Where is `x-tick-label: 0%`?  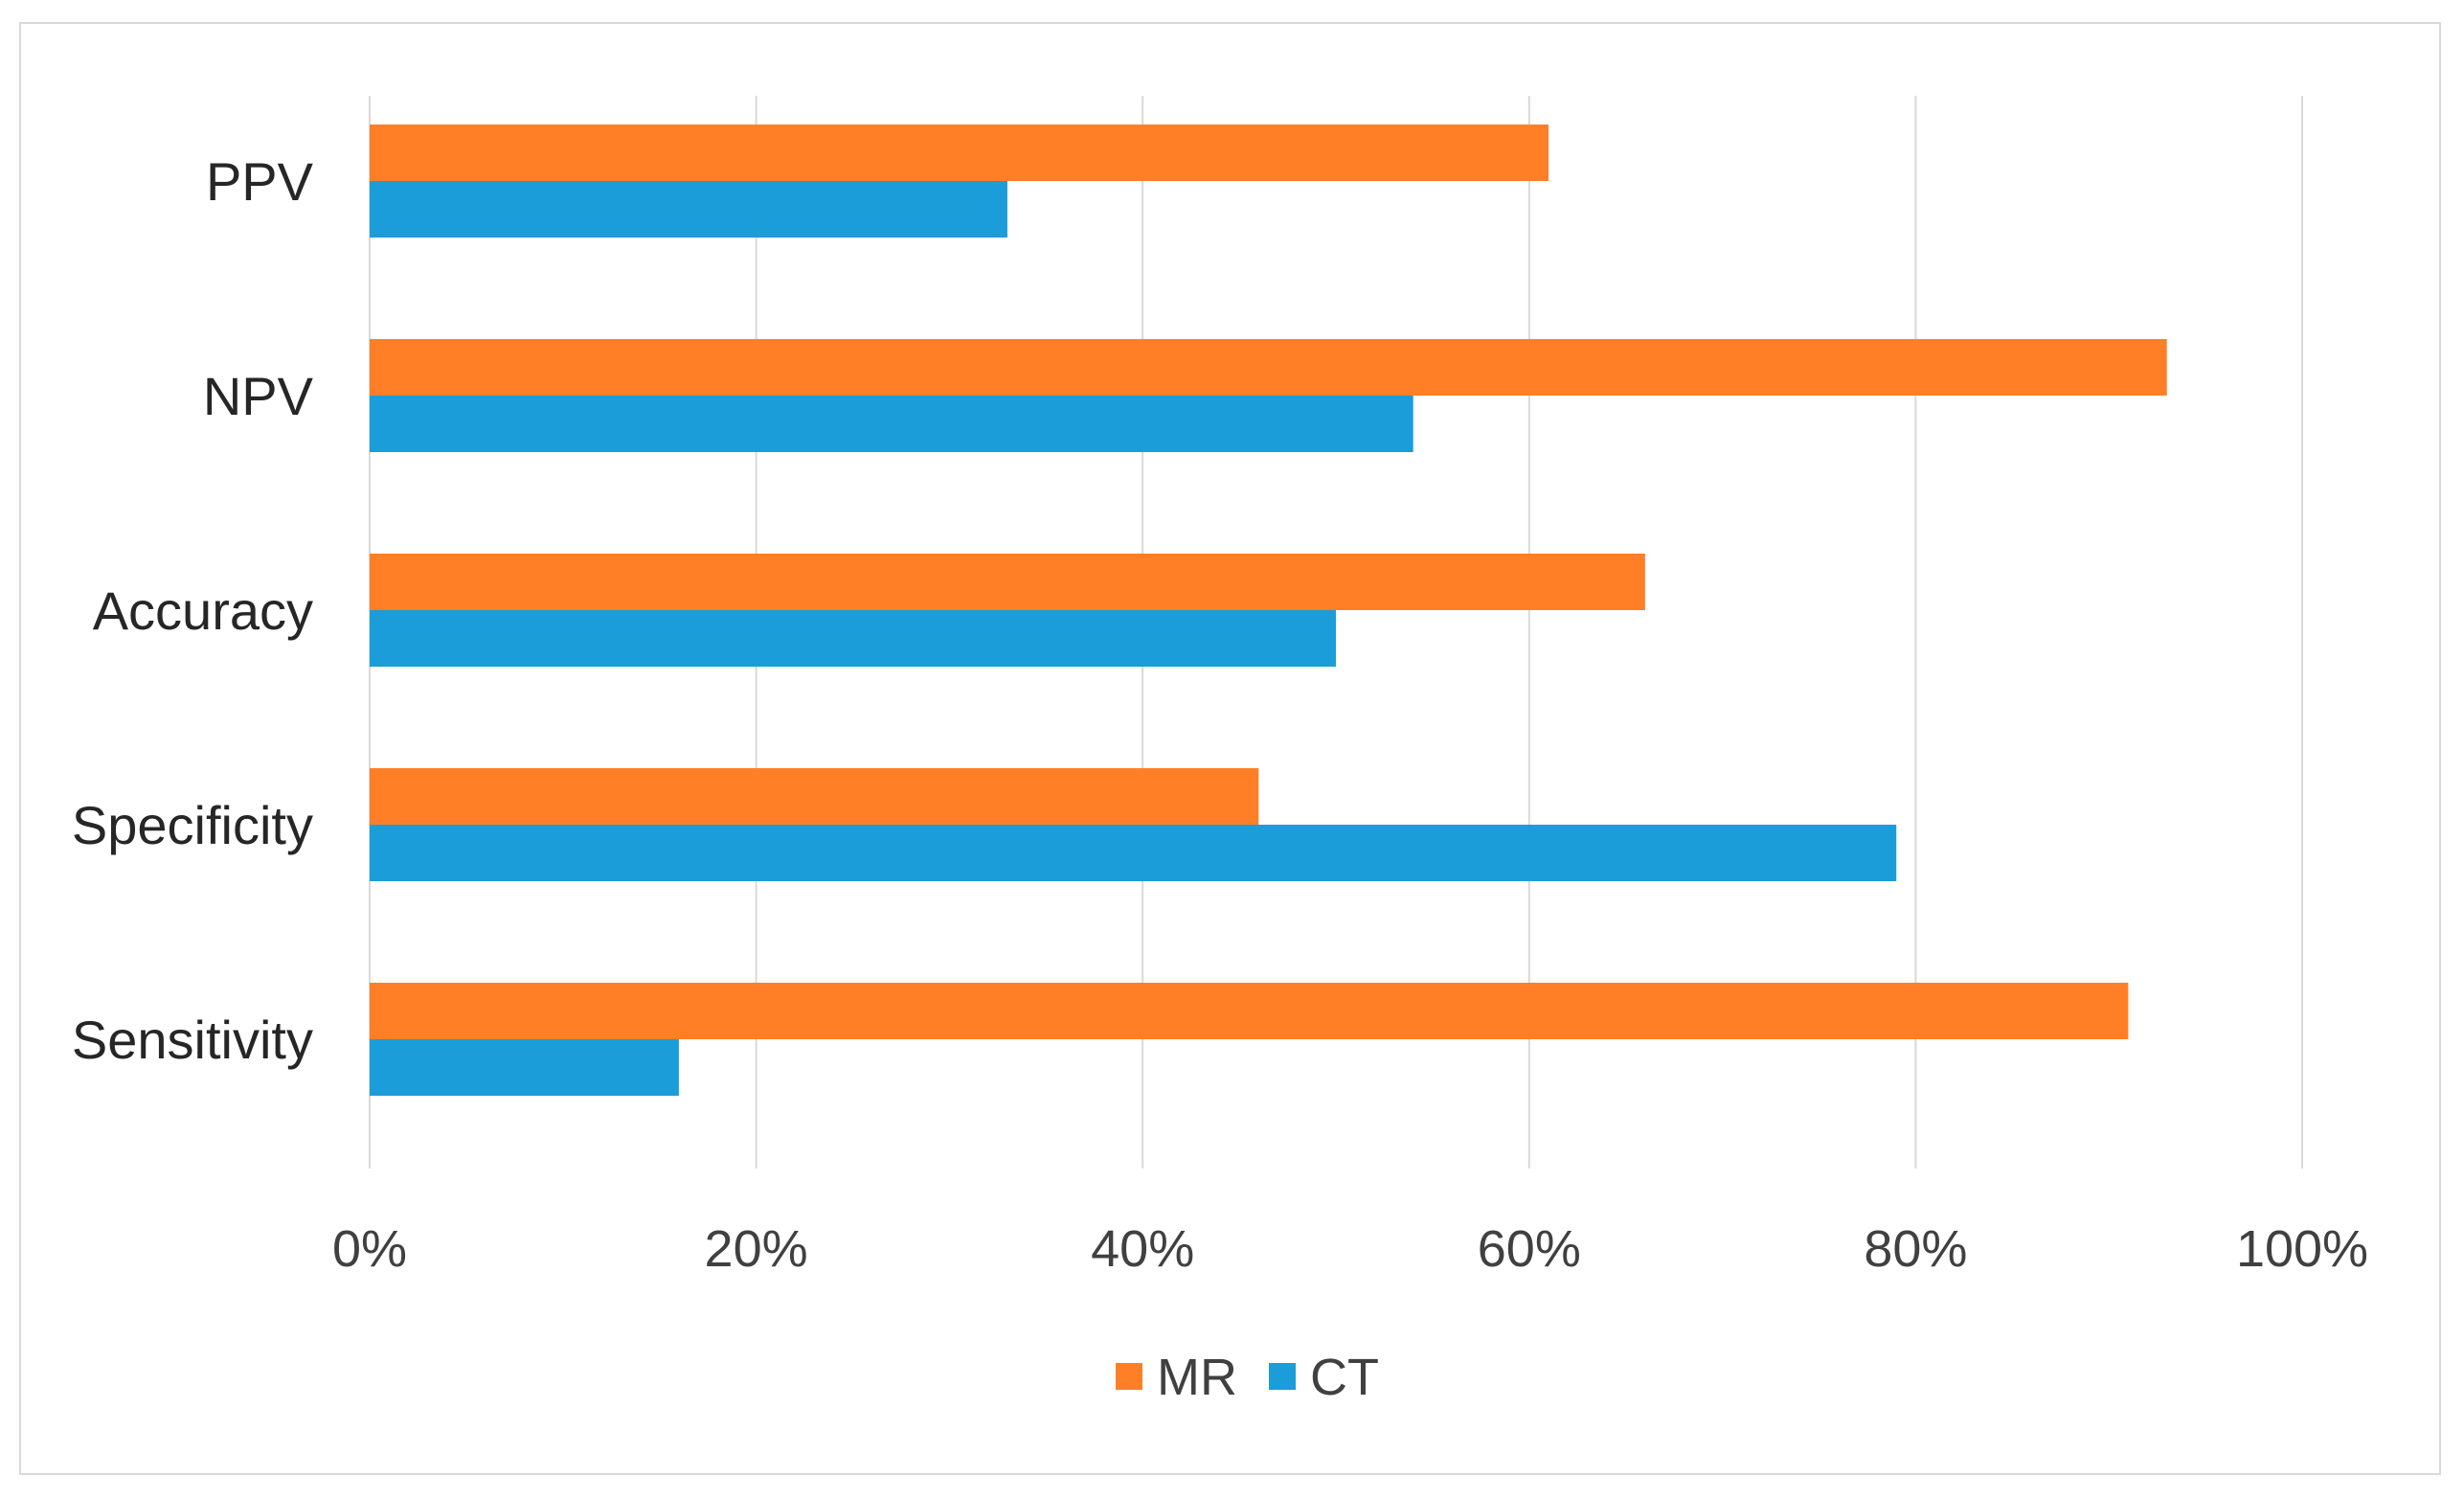
x-tick-label: 0% is located at coordinates (369, 1249).